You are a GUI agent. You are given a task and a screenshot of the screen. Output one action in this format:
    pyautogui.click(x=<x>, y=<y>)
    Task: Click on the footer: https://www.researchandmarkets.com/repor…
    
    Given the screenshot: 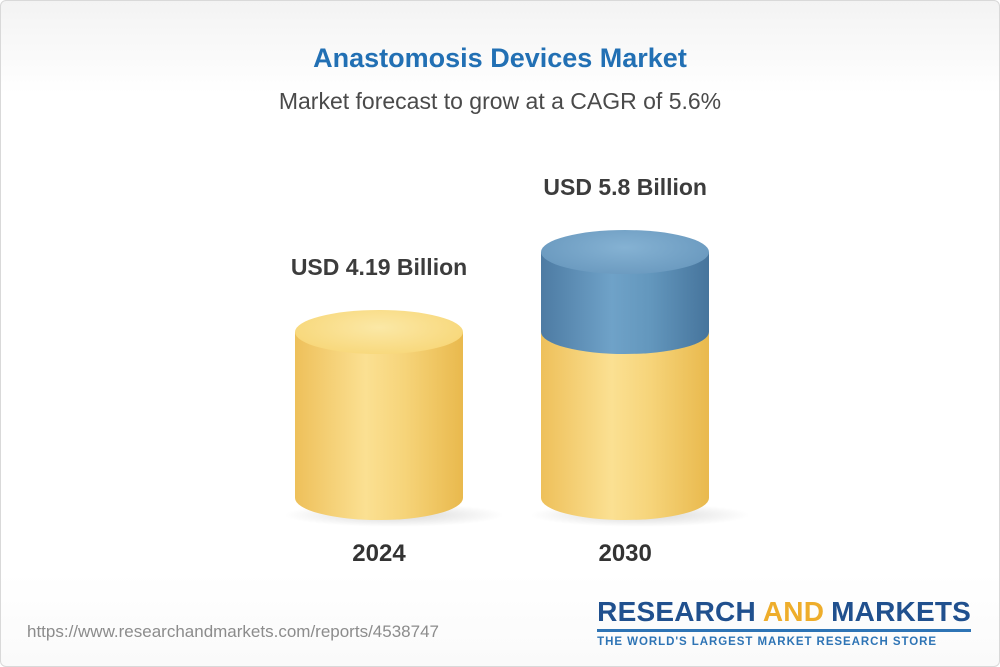 What is the action you would take?
    pyautogui.click(x=500, y=632)
    